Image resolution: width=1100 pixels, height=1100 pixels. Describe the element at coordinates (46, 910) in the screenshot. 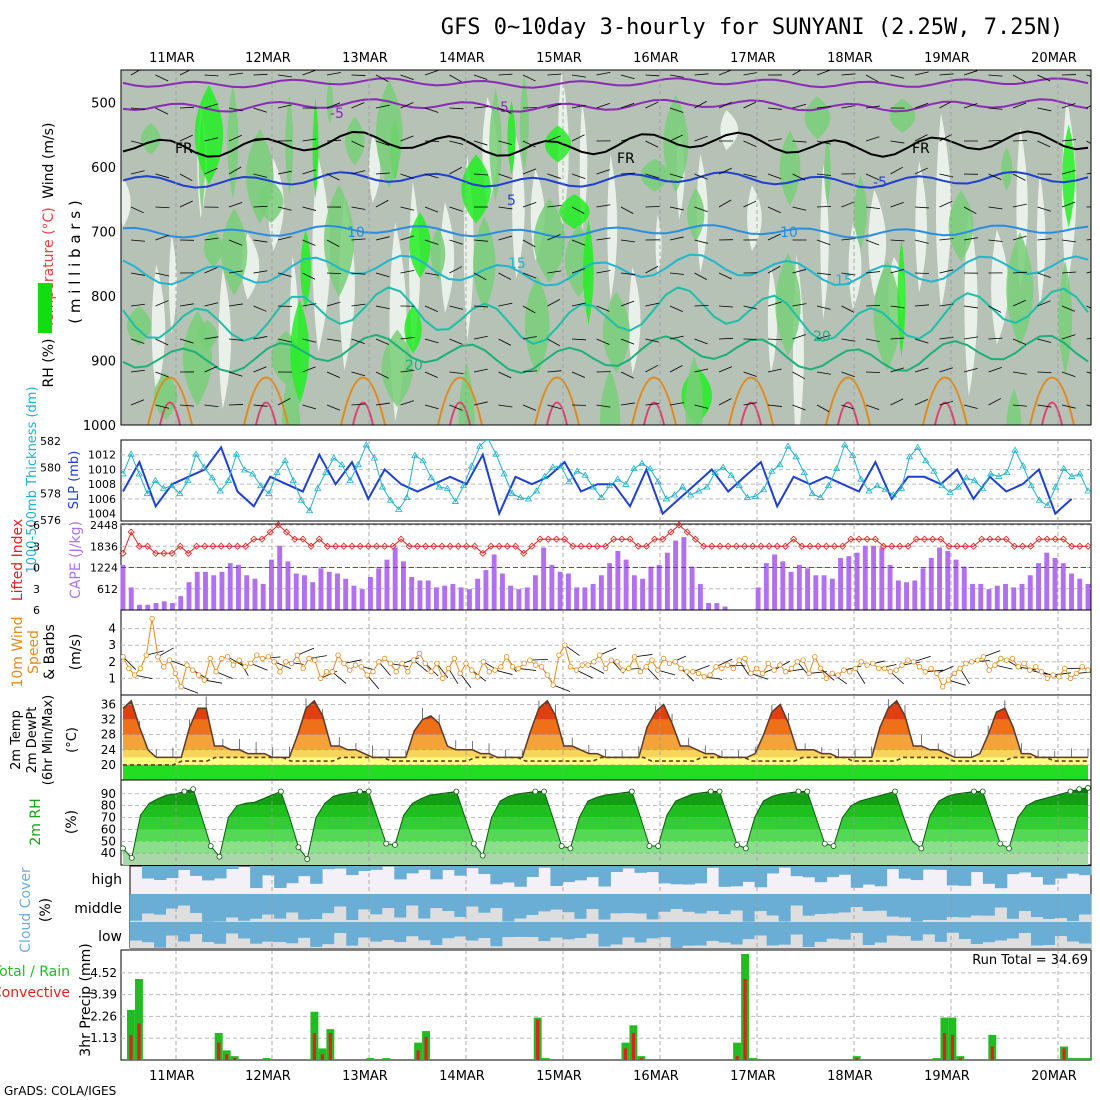

I see `cloud-unit-label: (%)` at that location.